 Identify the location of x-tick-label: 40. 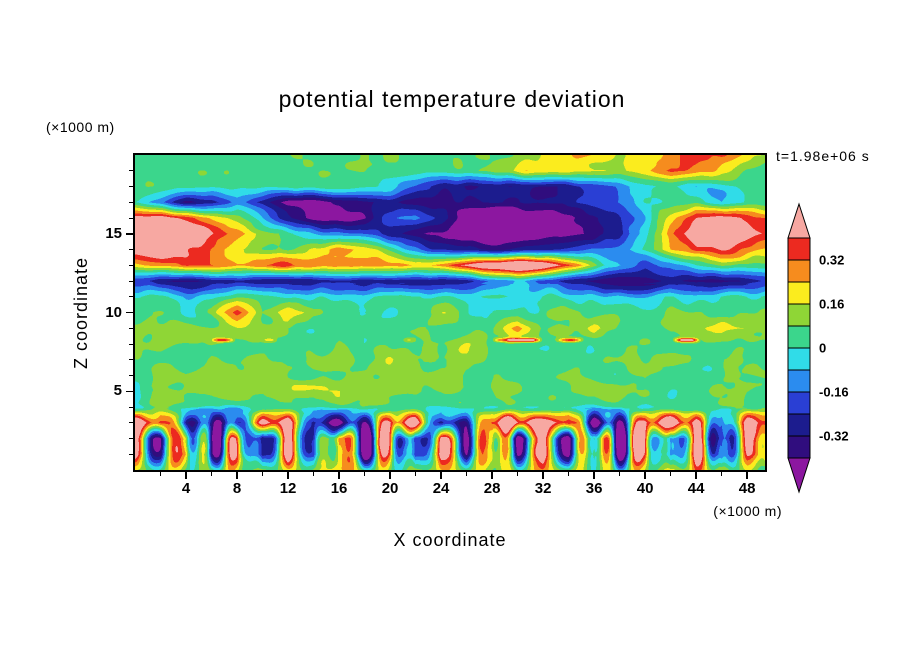
(645, 488).